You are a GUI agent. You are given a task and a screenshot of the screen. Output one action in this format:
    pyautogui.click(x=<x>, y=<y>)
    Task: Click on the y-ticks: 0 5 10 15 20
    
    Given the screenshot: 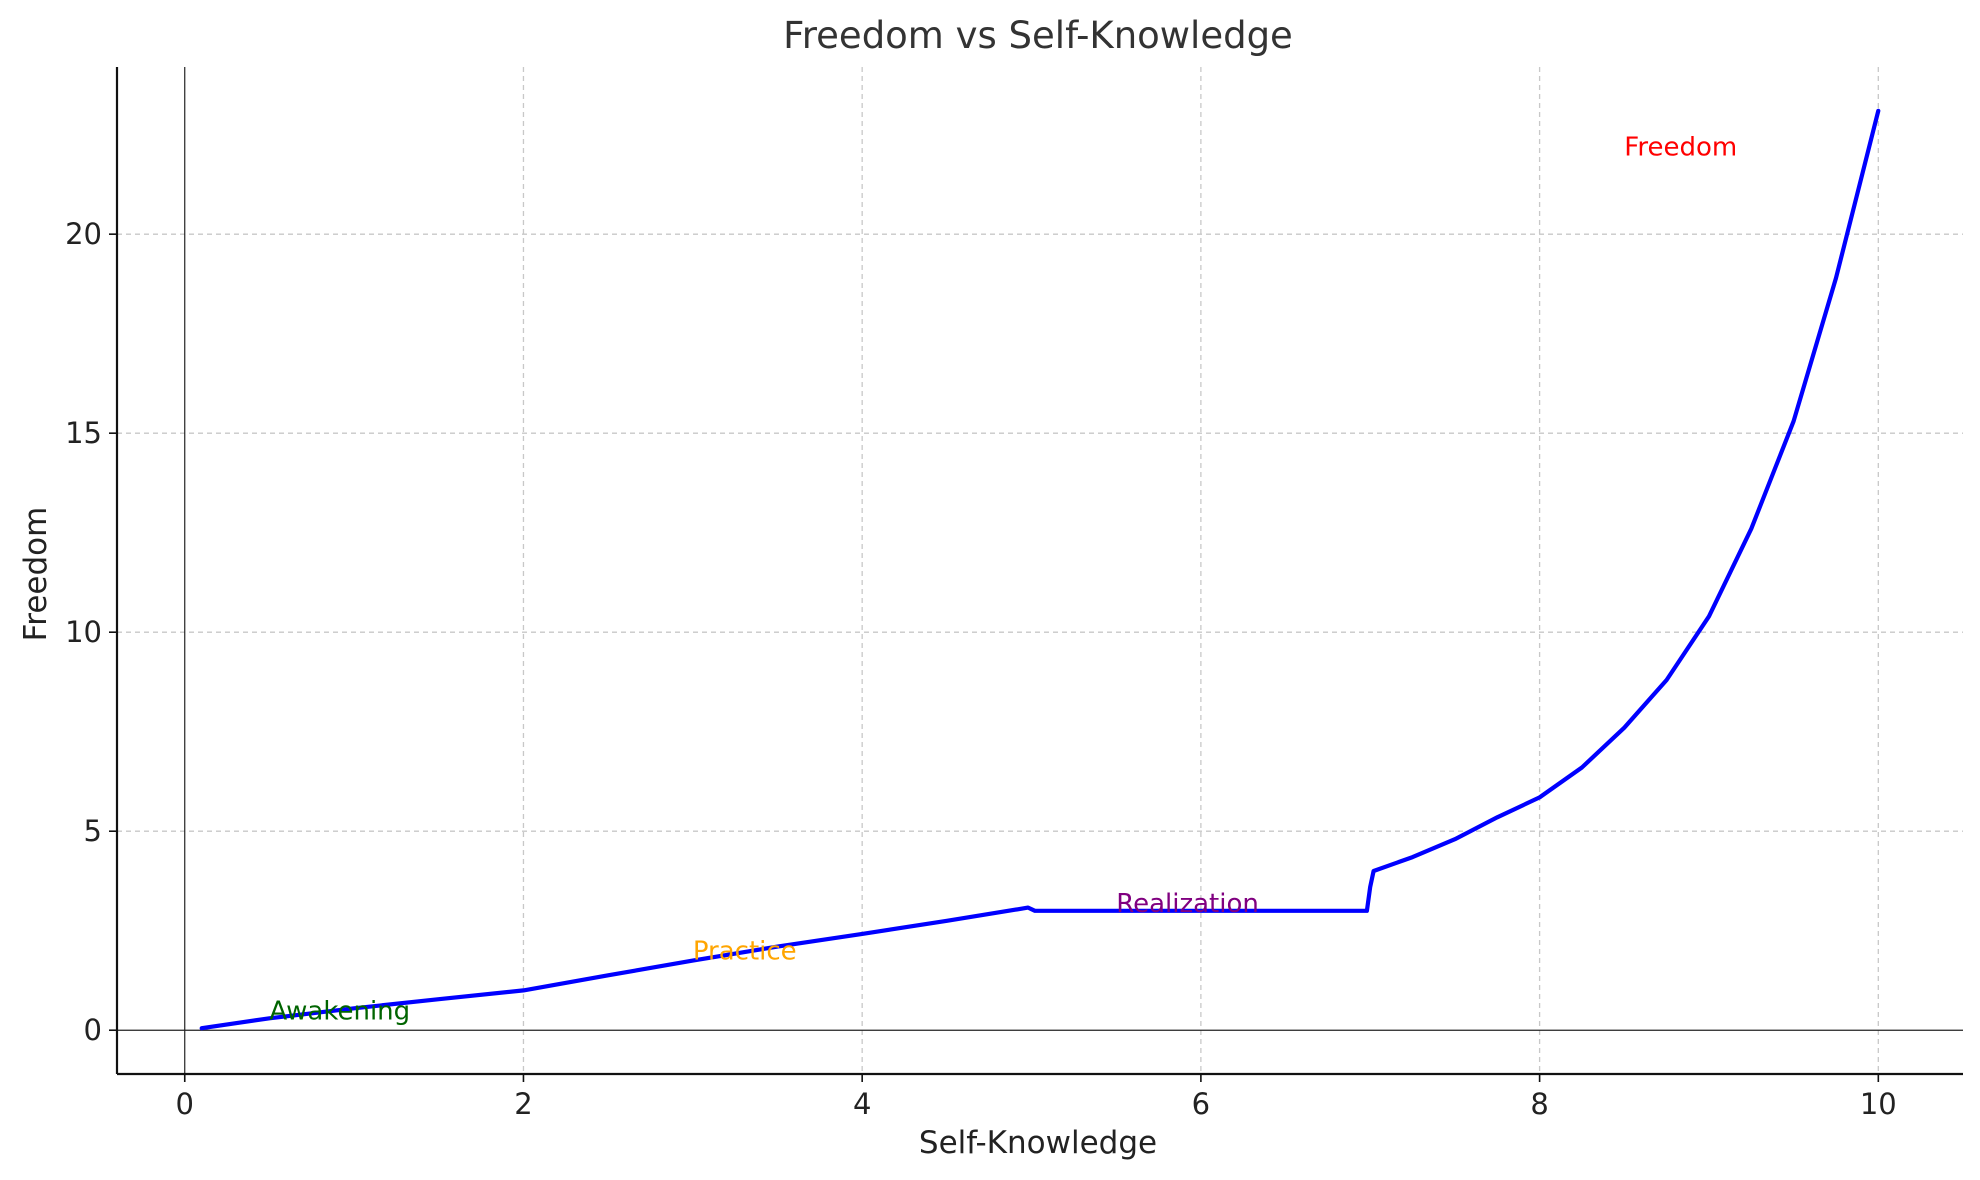 What is the action you would take?
    pyautogui.click(x=91, y=632)
    